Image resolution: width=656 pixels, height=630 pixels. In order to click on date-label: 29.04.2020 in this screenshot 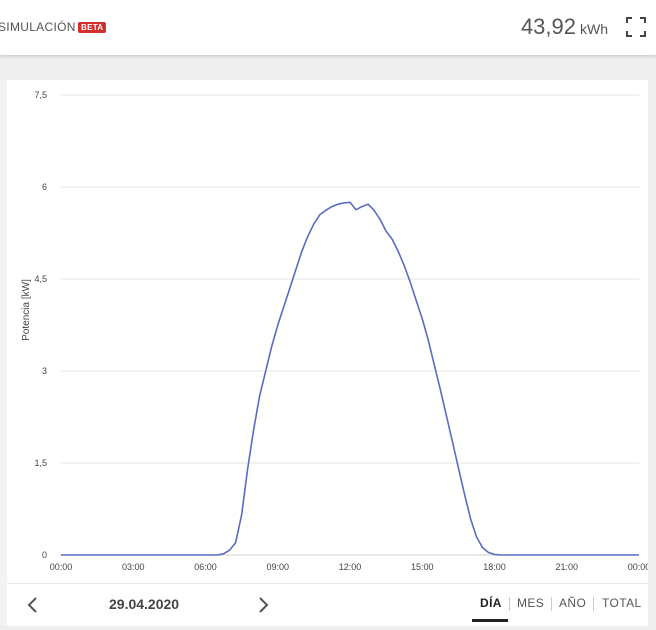, I will do `click(144, 604)`.